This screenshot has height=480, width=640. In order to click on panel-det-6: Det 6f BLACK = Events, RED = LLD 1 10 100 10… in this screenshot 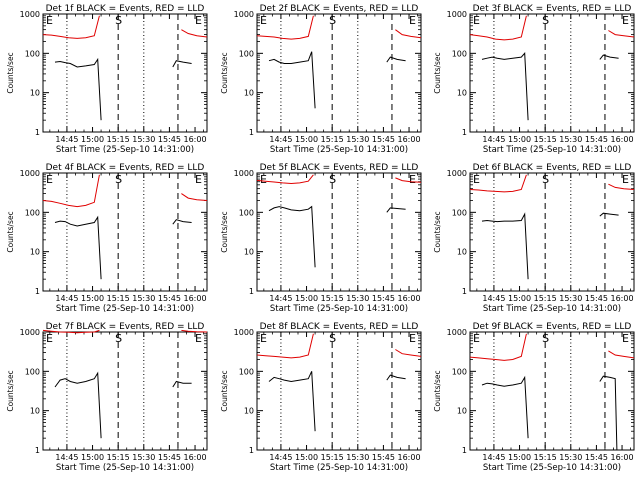, I will do `click(534, 238)`.